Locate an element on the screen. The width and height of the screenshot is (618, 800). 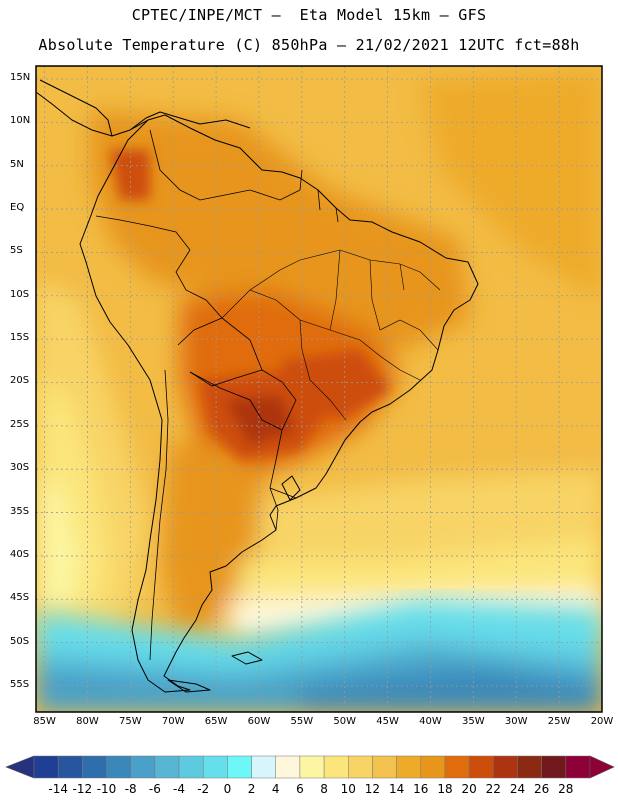
lon-tick-label: 35W is located at coordinates (473, 721).